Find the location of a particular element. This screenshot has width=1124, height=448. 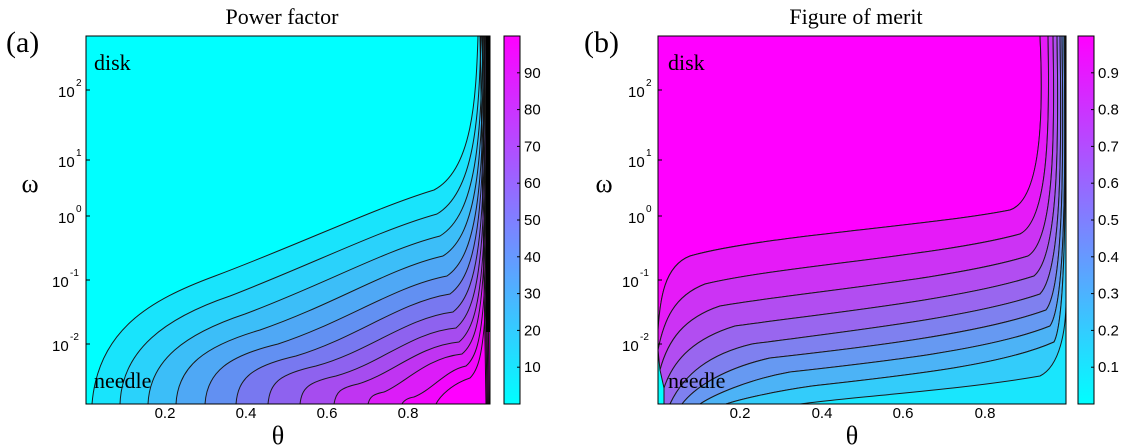

panel-a-x-axis: 0.2 0.4 0.6 0.8 θ is located at coordinates (287, 426).